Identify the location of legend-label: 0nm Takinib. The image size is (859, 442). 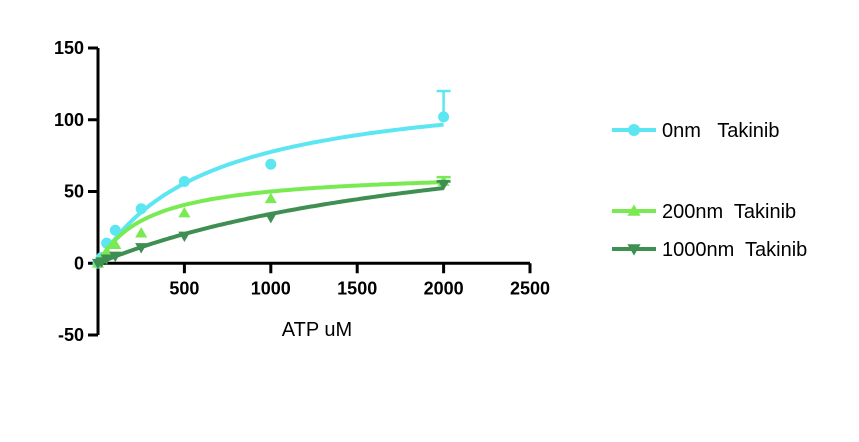
(720, 131).